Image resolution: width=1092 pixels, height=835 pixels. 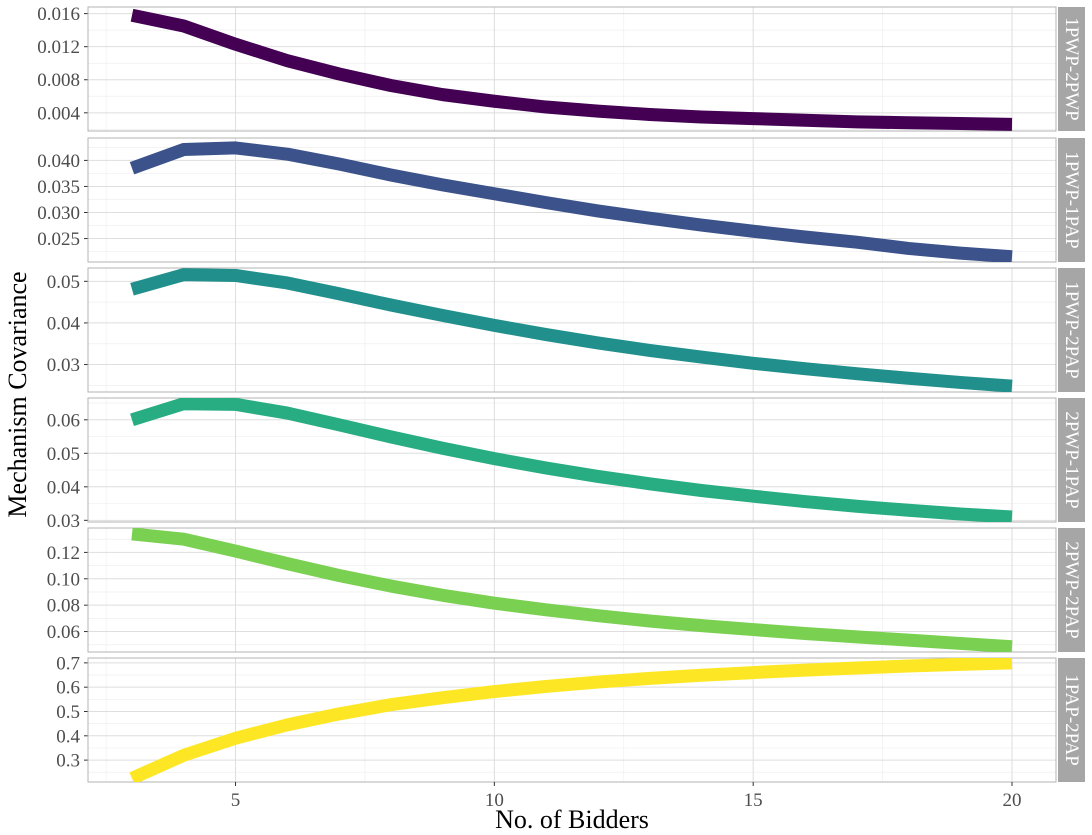 I want to click on facet-strip-label: 1PAP-2PAP, so click(x=1071, y=720).